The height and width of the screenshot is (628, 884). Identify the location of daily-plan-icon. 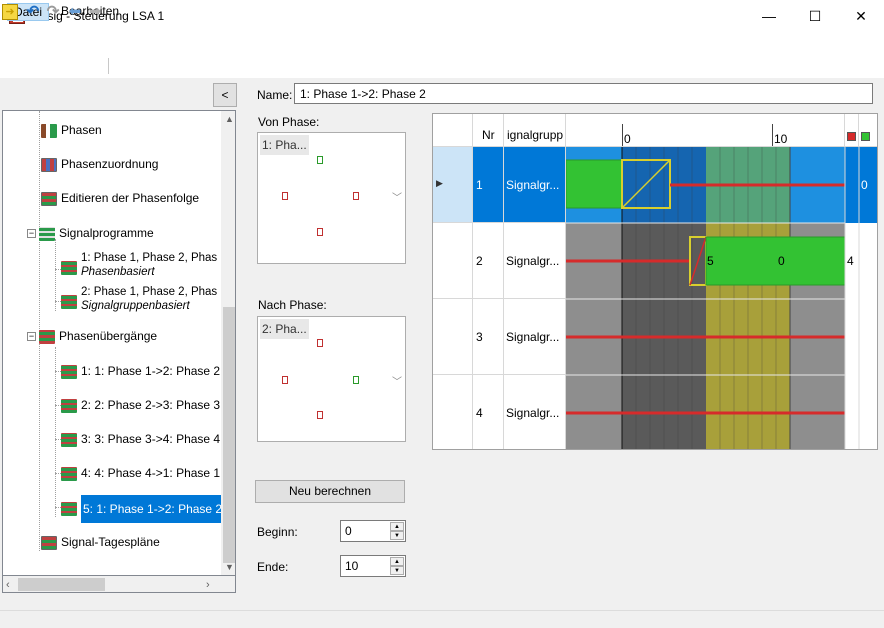
(49, 542).